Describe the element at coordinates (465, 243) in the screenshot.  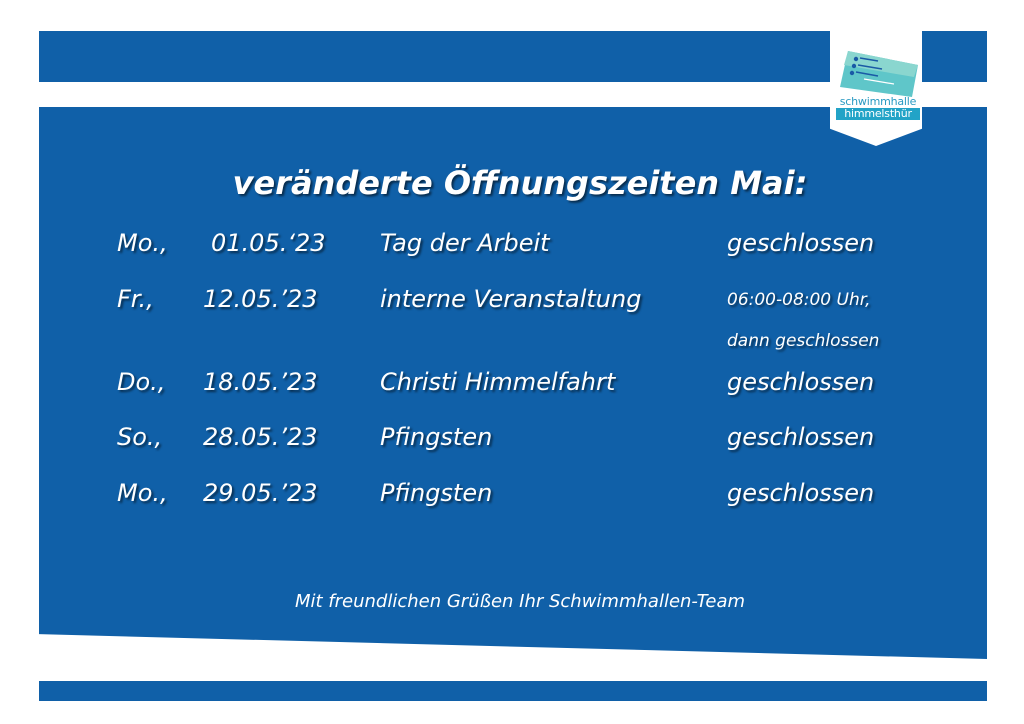
I see `row-event: Tag der Arbeit` at that location.